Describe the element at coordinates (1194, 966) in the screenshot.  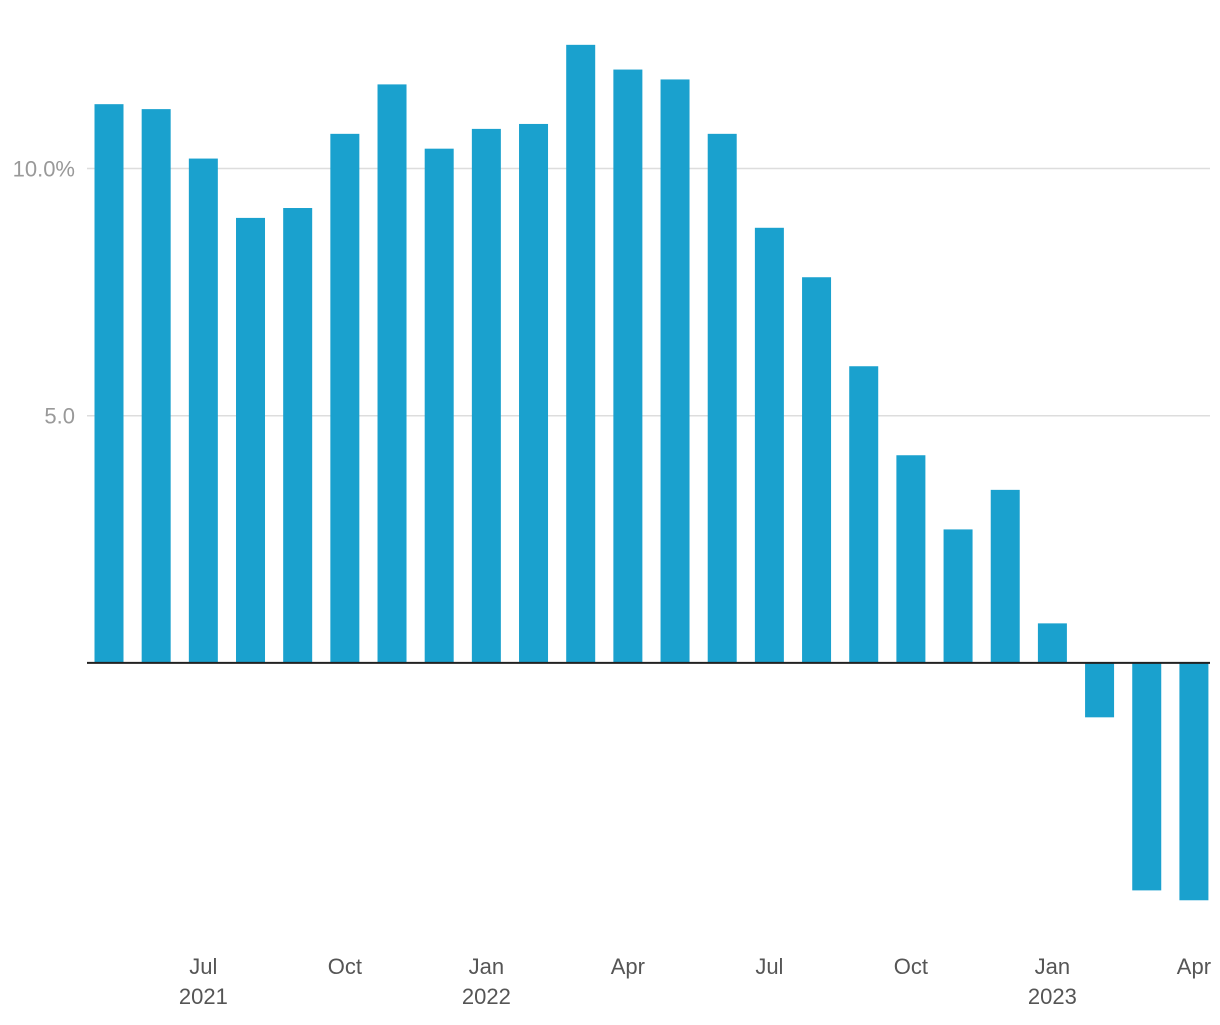
I see `x-tick-month-7: Apr` at that location.